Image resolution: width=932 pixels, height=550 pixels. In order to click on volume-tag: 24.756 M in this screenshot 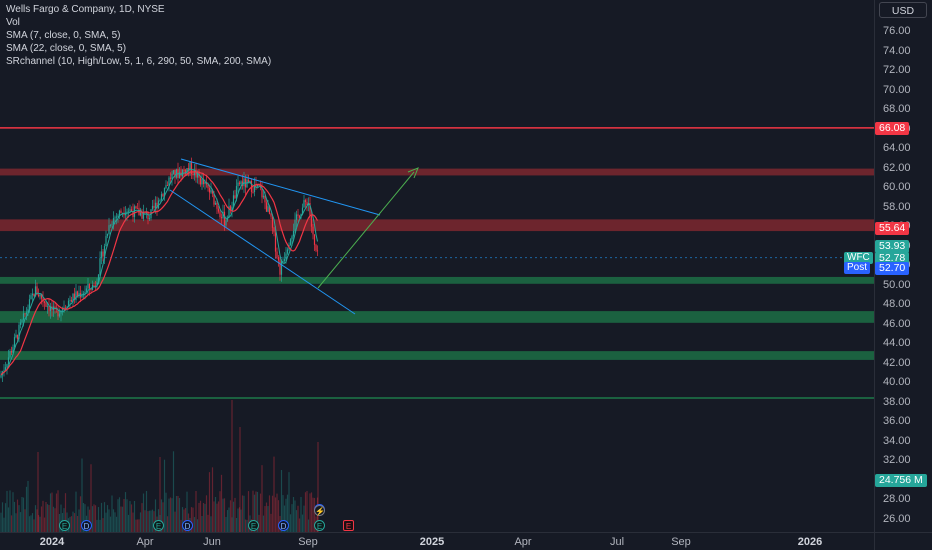, I will do `click(901, 480)`.